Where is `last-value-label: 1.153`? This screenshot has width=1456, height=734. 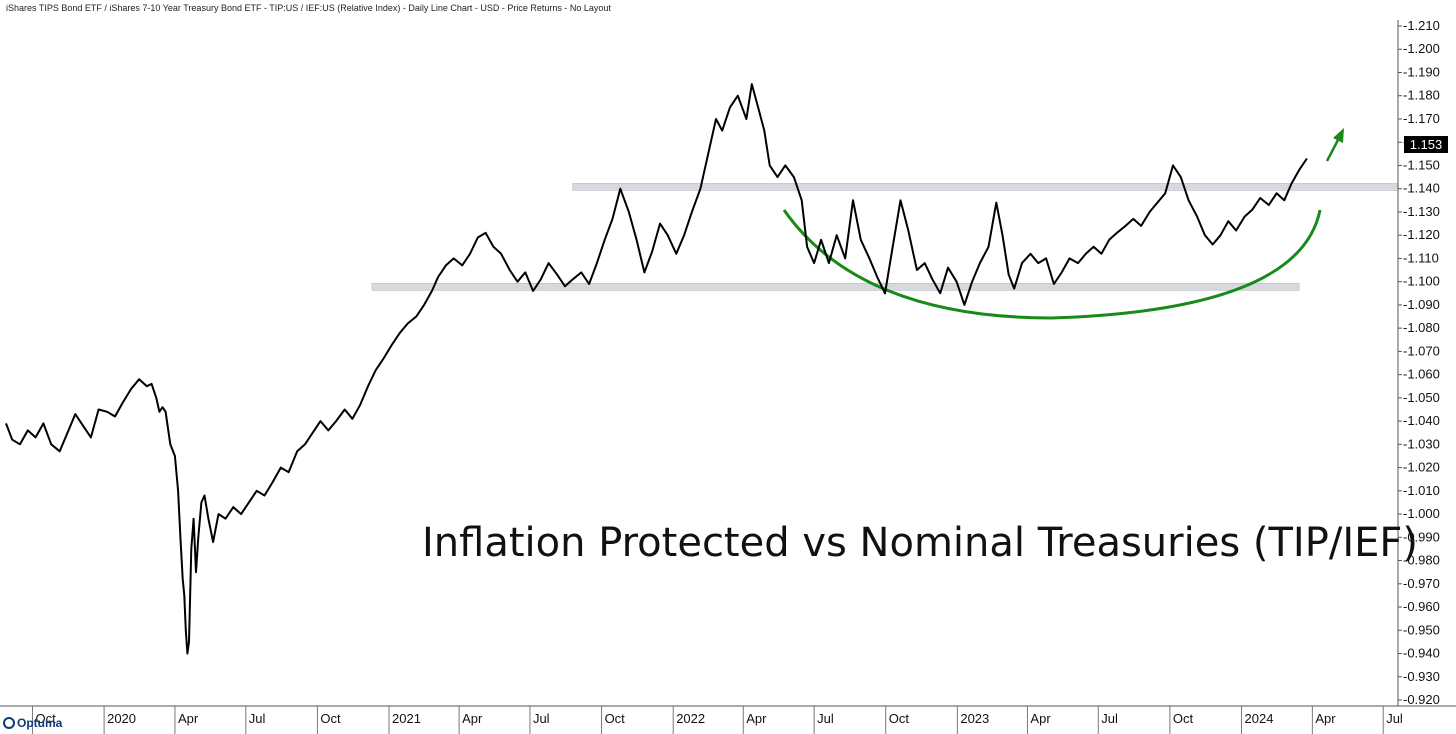 last-value-label: 1.153 is located at coordinates (1426, 144).